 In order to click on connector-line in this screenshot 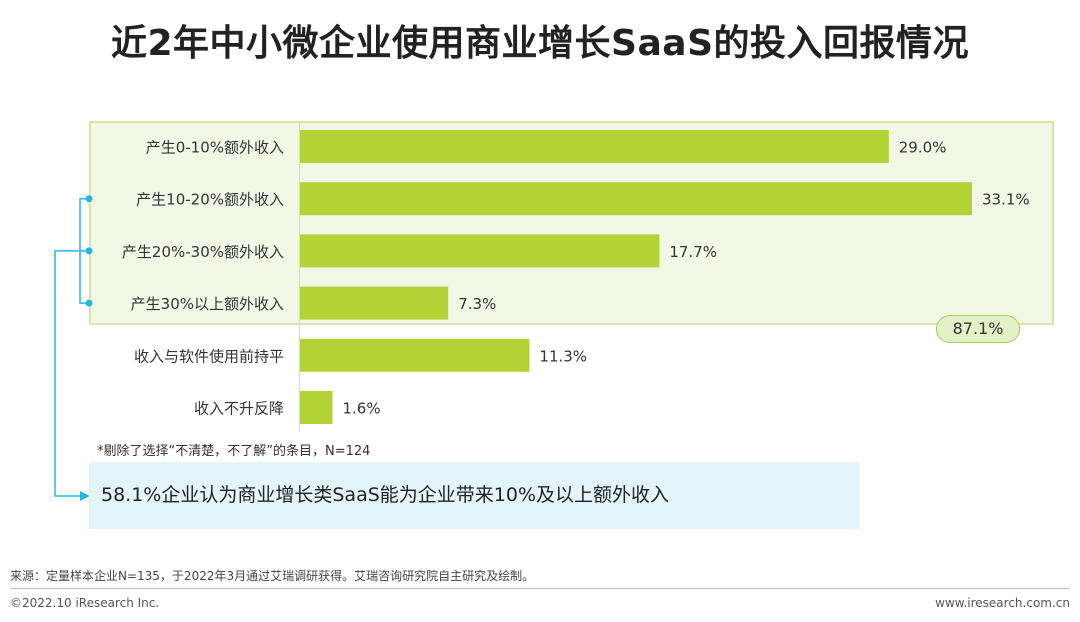, I will do `click(71, 373)`.